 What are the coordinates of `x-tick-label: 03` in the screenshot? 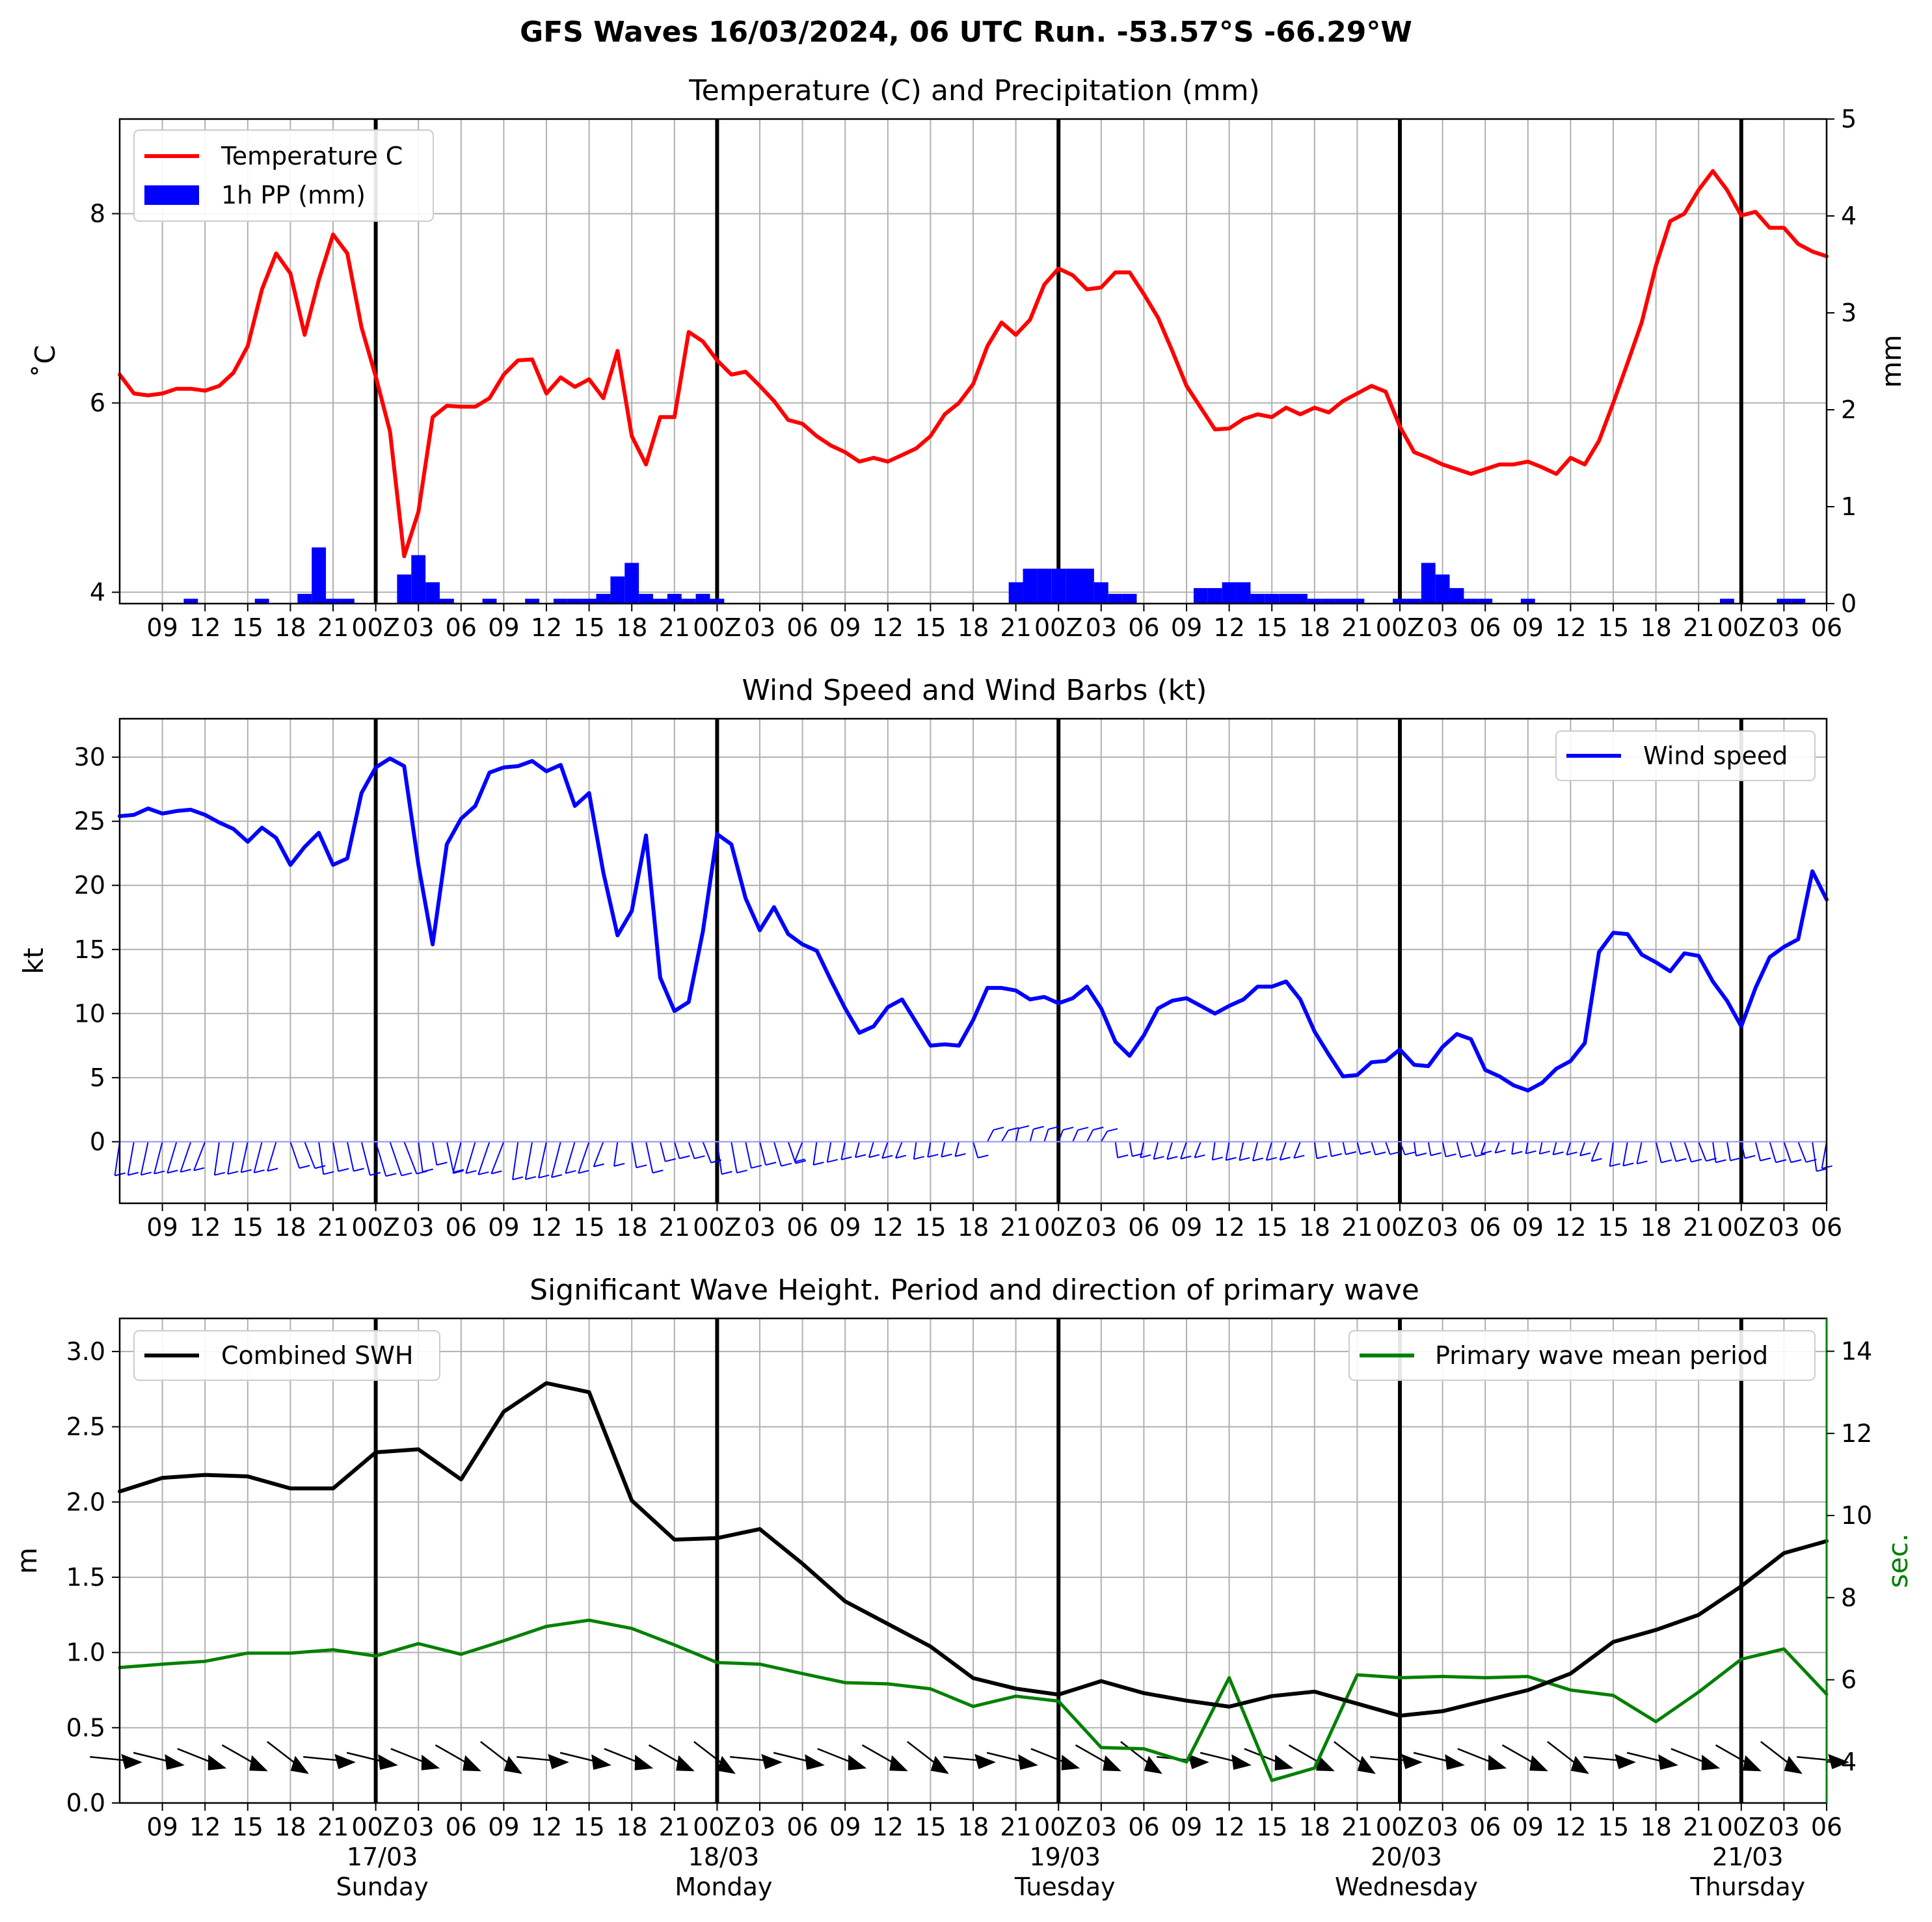 It's located at (759, 1227).